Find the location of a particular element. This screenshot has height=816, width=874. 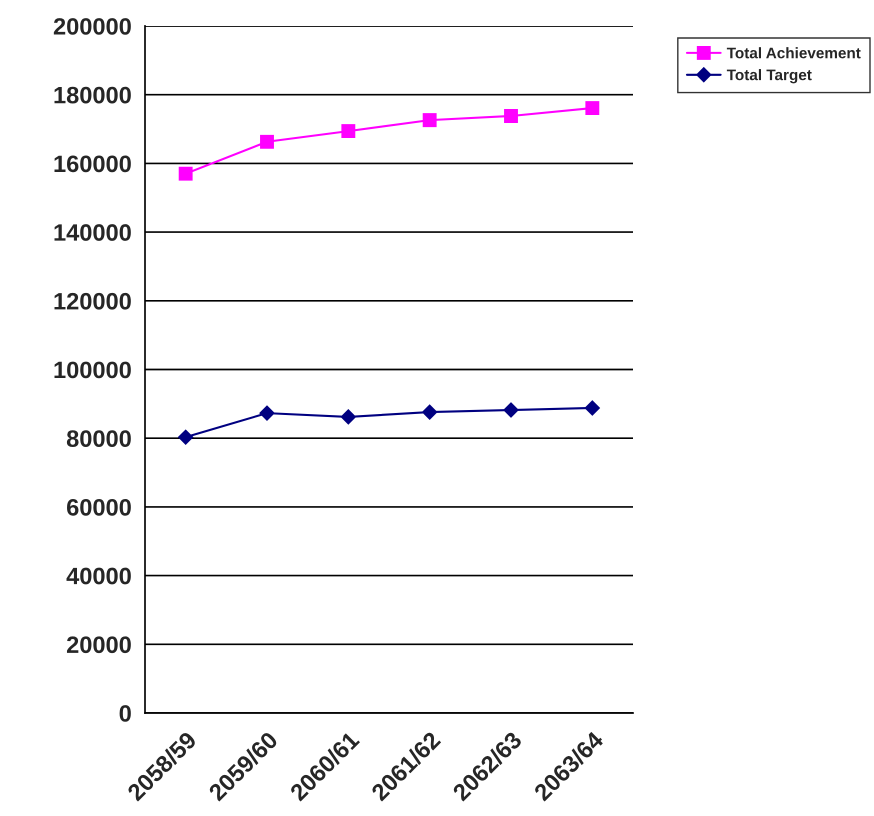

legend-label: Total Achievement is located at coordinates (793, 52).